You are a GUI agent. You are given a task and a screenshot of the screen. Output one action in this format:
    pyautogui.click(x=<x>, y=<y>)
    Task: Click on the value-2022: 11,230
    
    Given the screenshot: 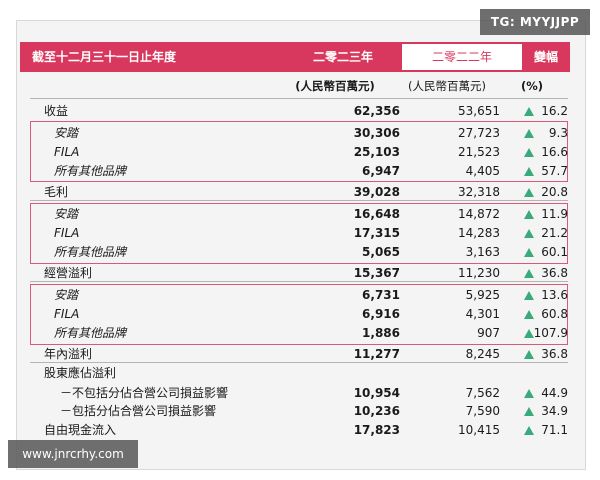 What is the action you would take?
    pyautogui.click(x=479, y=273)
    